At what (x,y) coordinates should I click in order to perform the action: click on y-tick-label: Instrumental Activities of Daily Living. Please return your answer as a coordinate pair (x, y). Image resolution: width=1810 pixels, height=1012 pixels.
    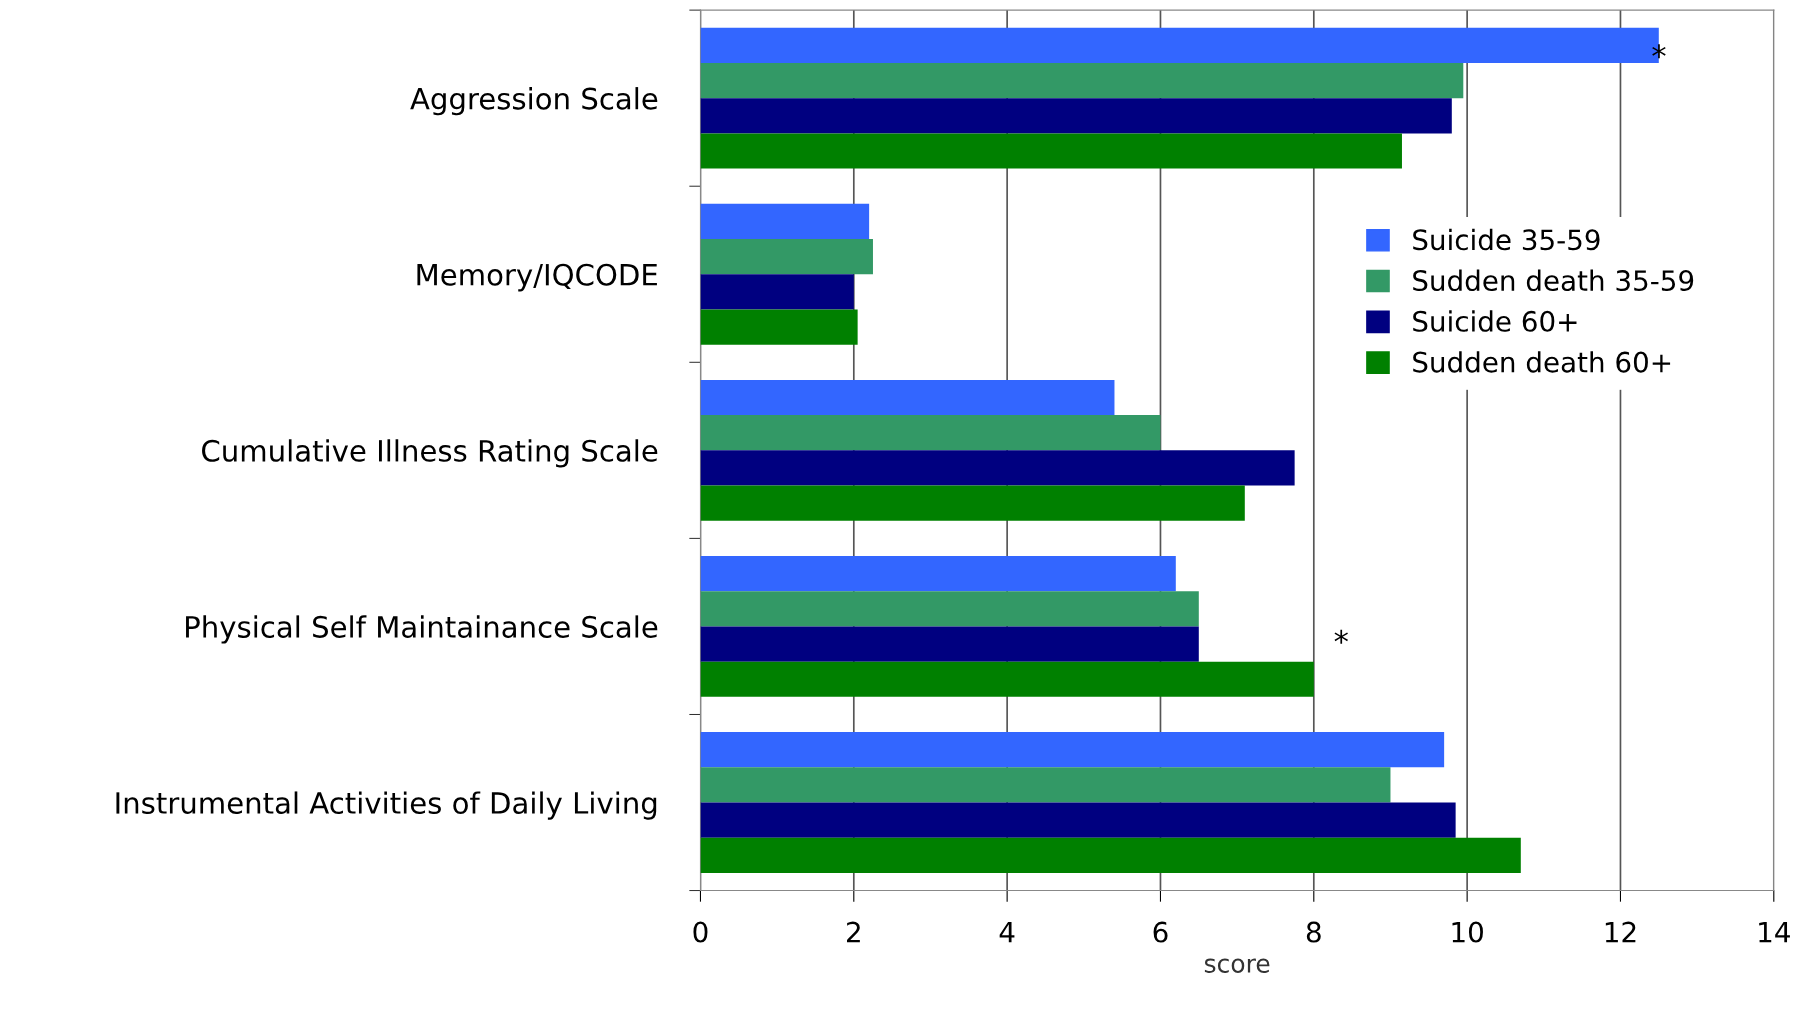
    Looking at the image, I should click on (386, 805).